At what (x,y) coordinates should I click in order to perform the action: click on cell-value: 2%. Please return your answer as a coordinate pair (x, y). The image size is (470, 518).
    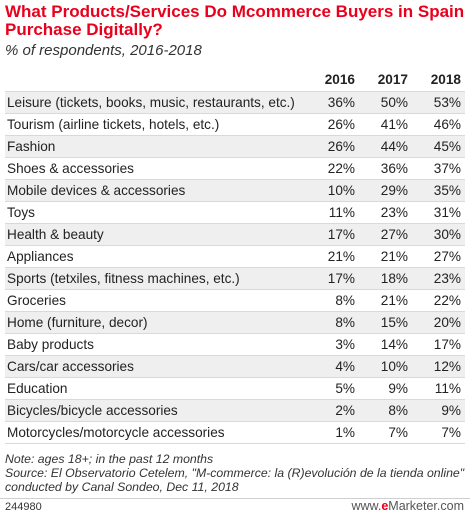
    Looking at the image, I should click on (332, 410).